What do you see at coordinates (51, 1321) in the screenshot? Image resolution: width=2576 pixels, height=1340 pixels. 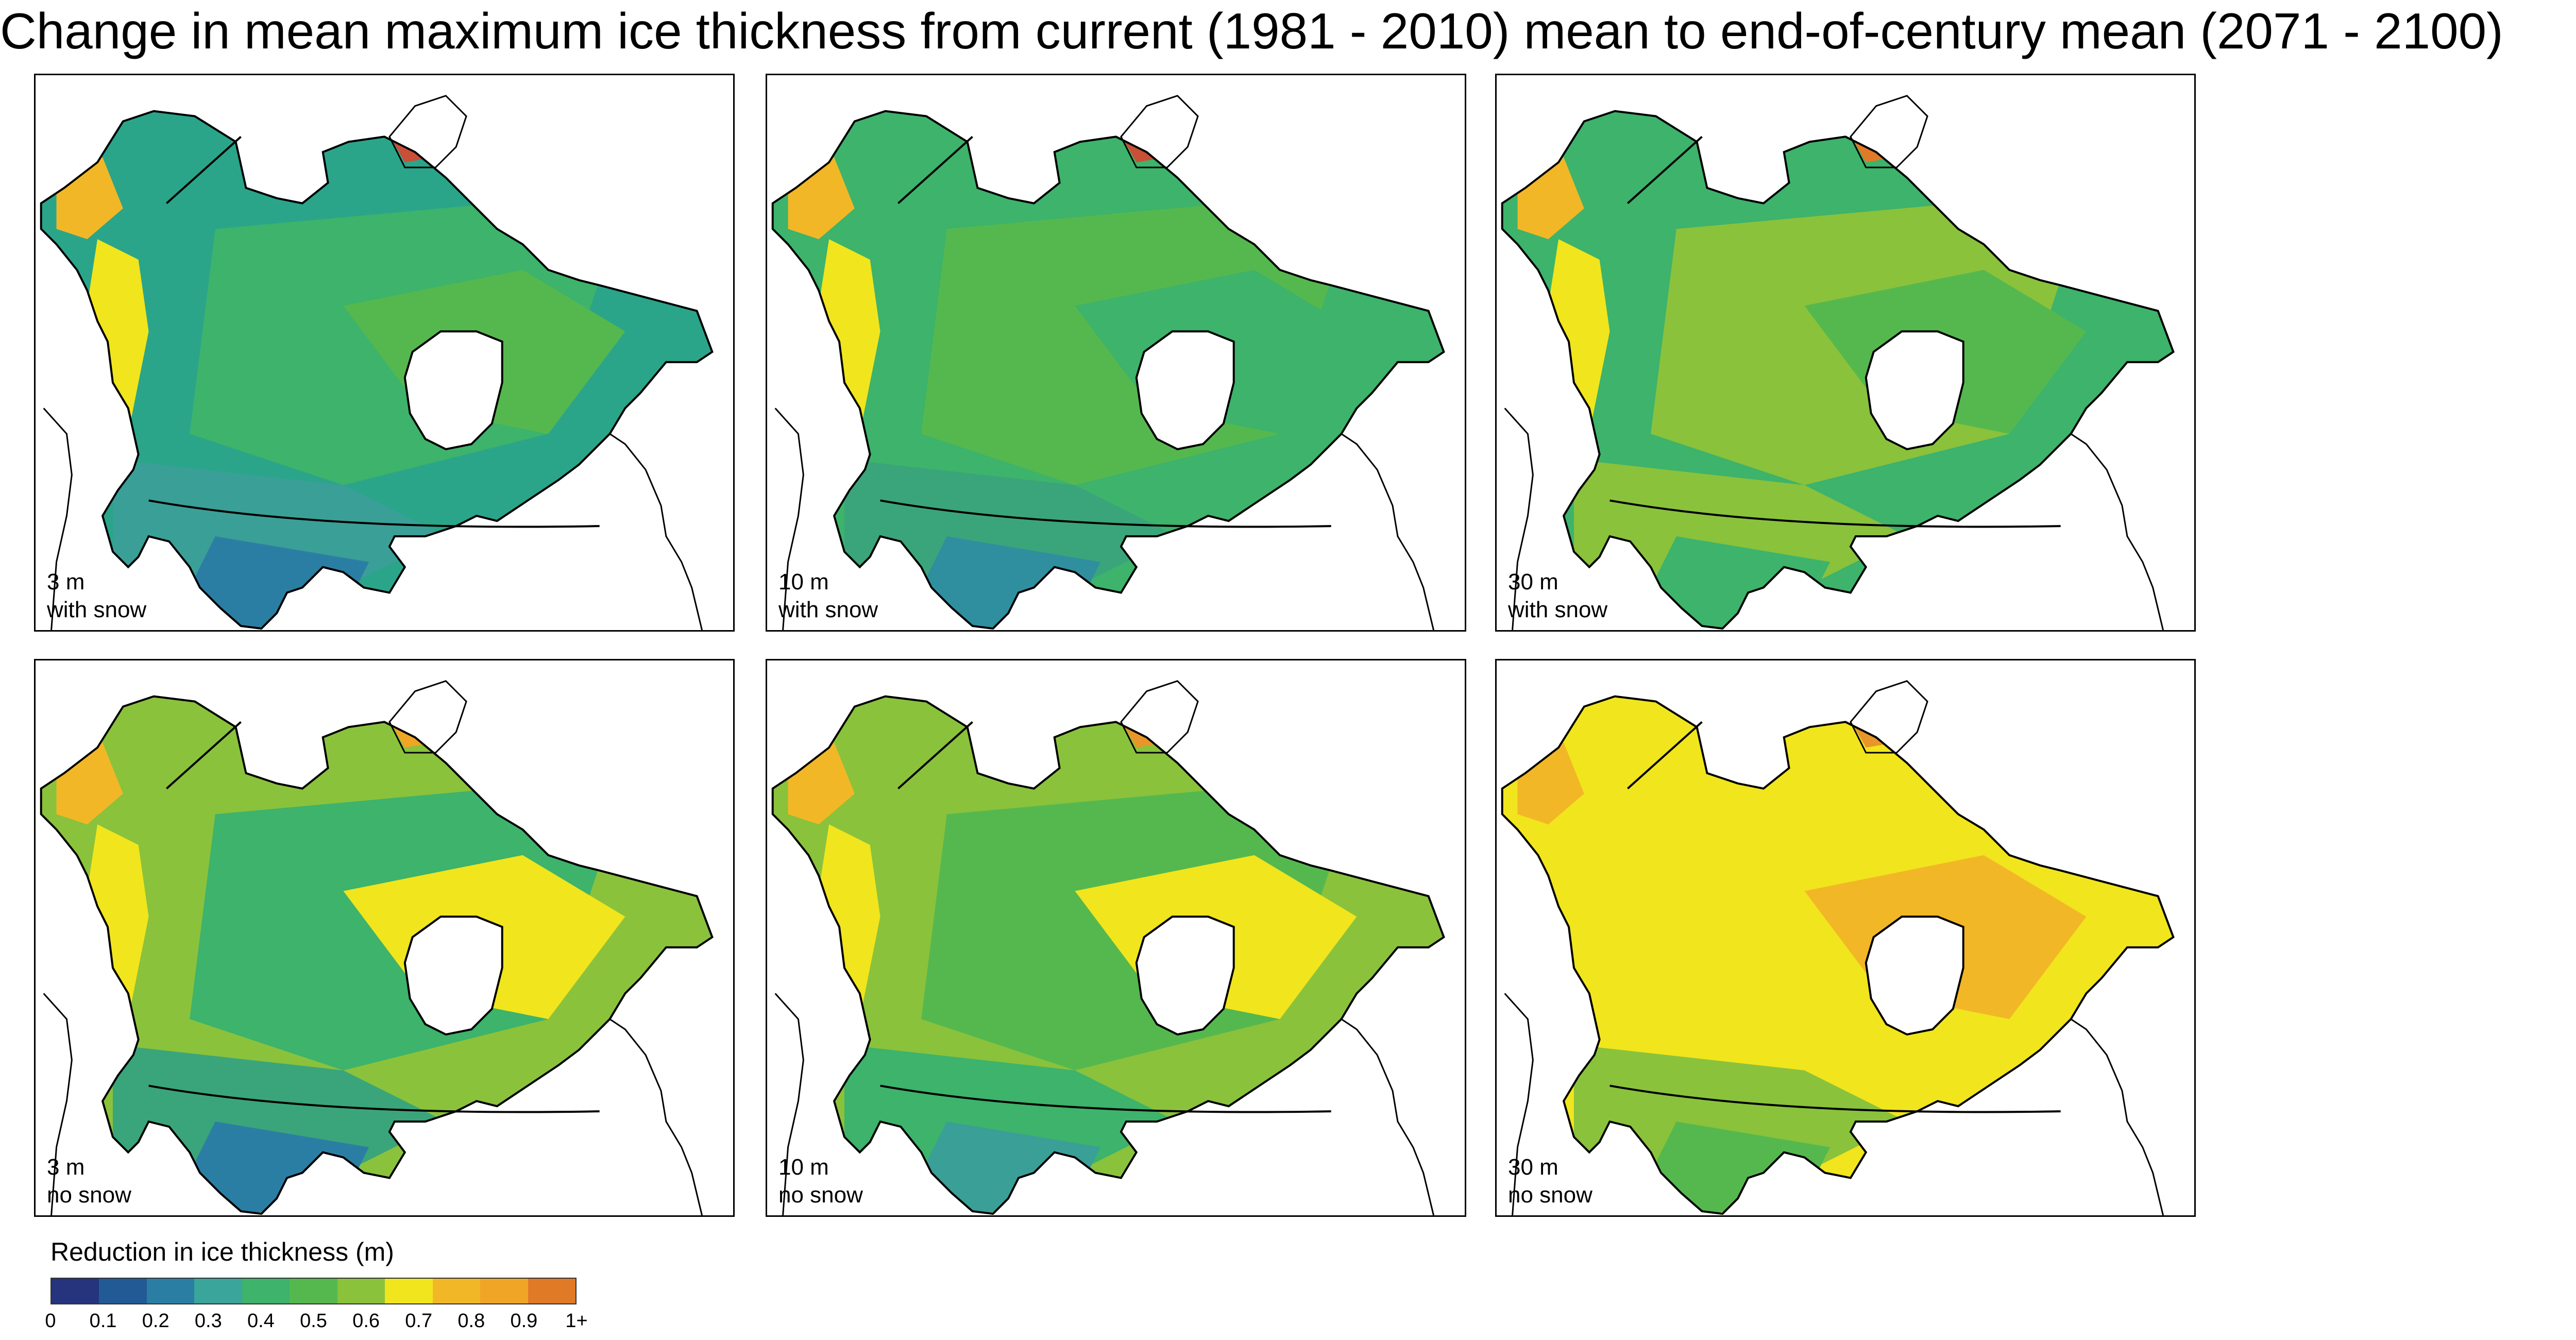 I see `legend-tick: 0` at bounding box center [51, 1321].